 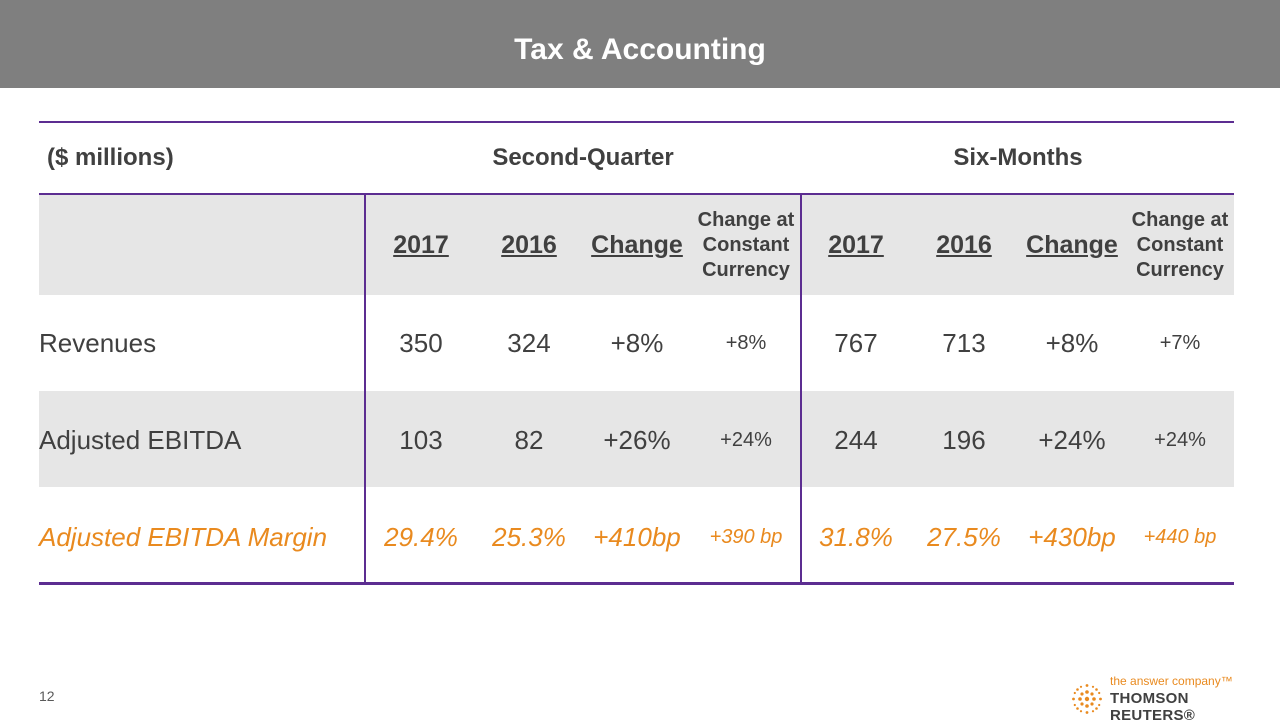 I want to click on title-bar: Tax & Accounting, so click(x=640, y=44).